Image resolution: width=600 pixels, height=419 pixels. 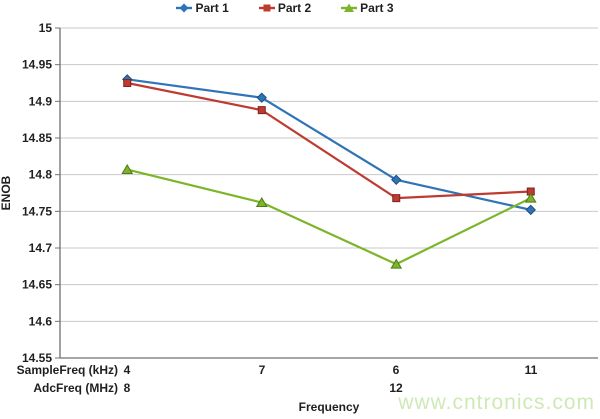 What do you see at coordinates (127, 370) in the screenshot?
I see `samplefreq-value-1: 4` at bounding box center [127, 370].